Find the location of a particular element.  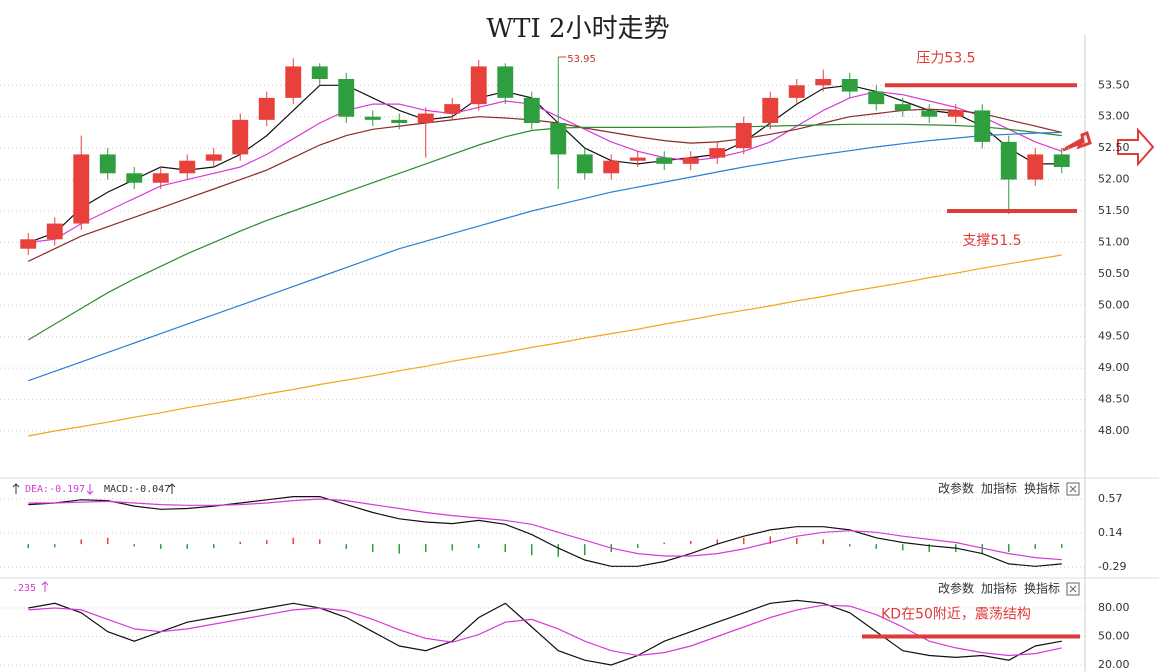

y-tick-label: 52.00 is located at coordinates (1114, 179).